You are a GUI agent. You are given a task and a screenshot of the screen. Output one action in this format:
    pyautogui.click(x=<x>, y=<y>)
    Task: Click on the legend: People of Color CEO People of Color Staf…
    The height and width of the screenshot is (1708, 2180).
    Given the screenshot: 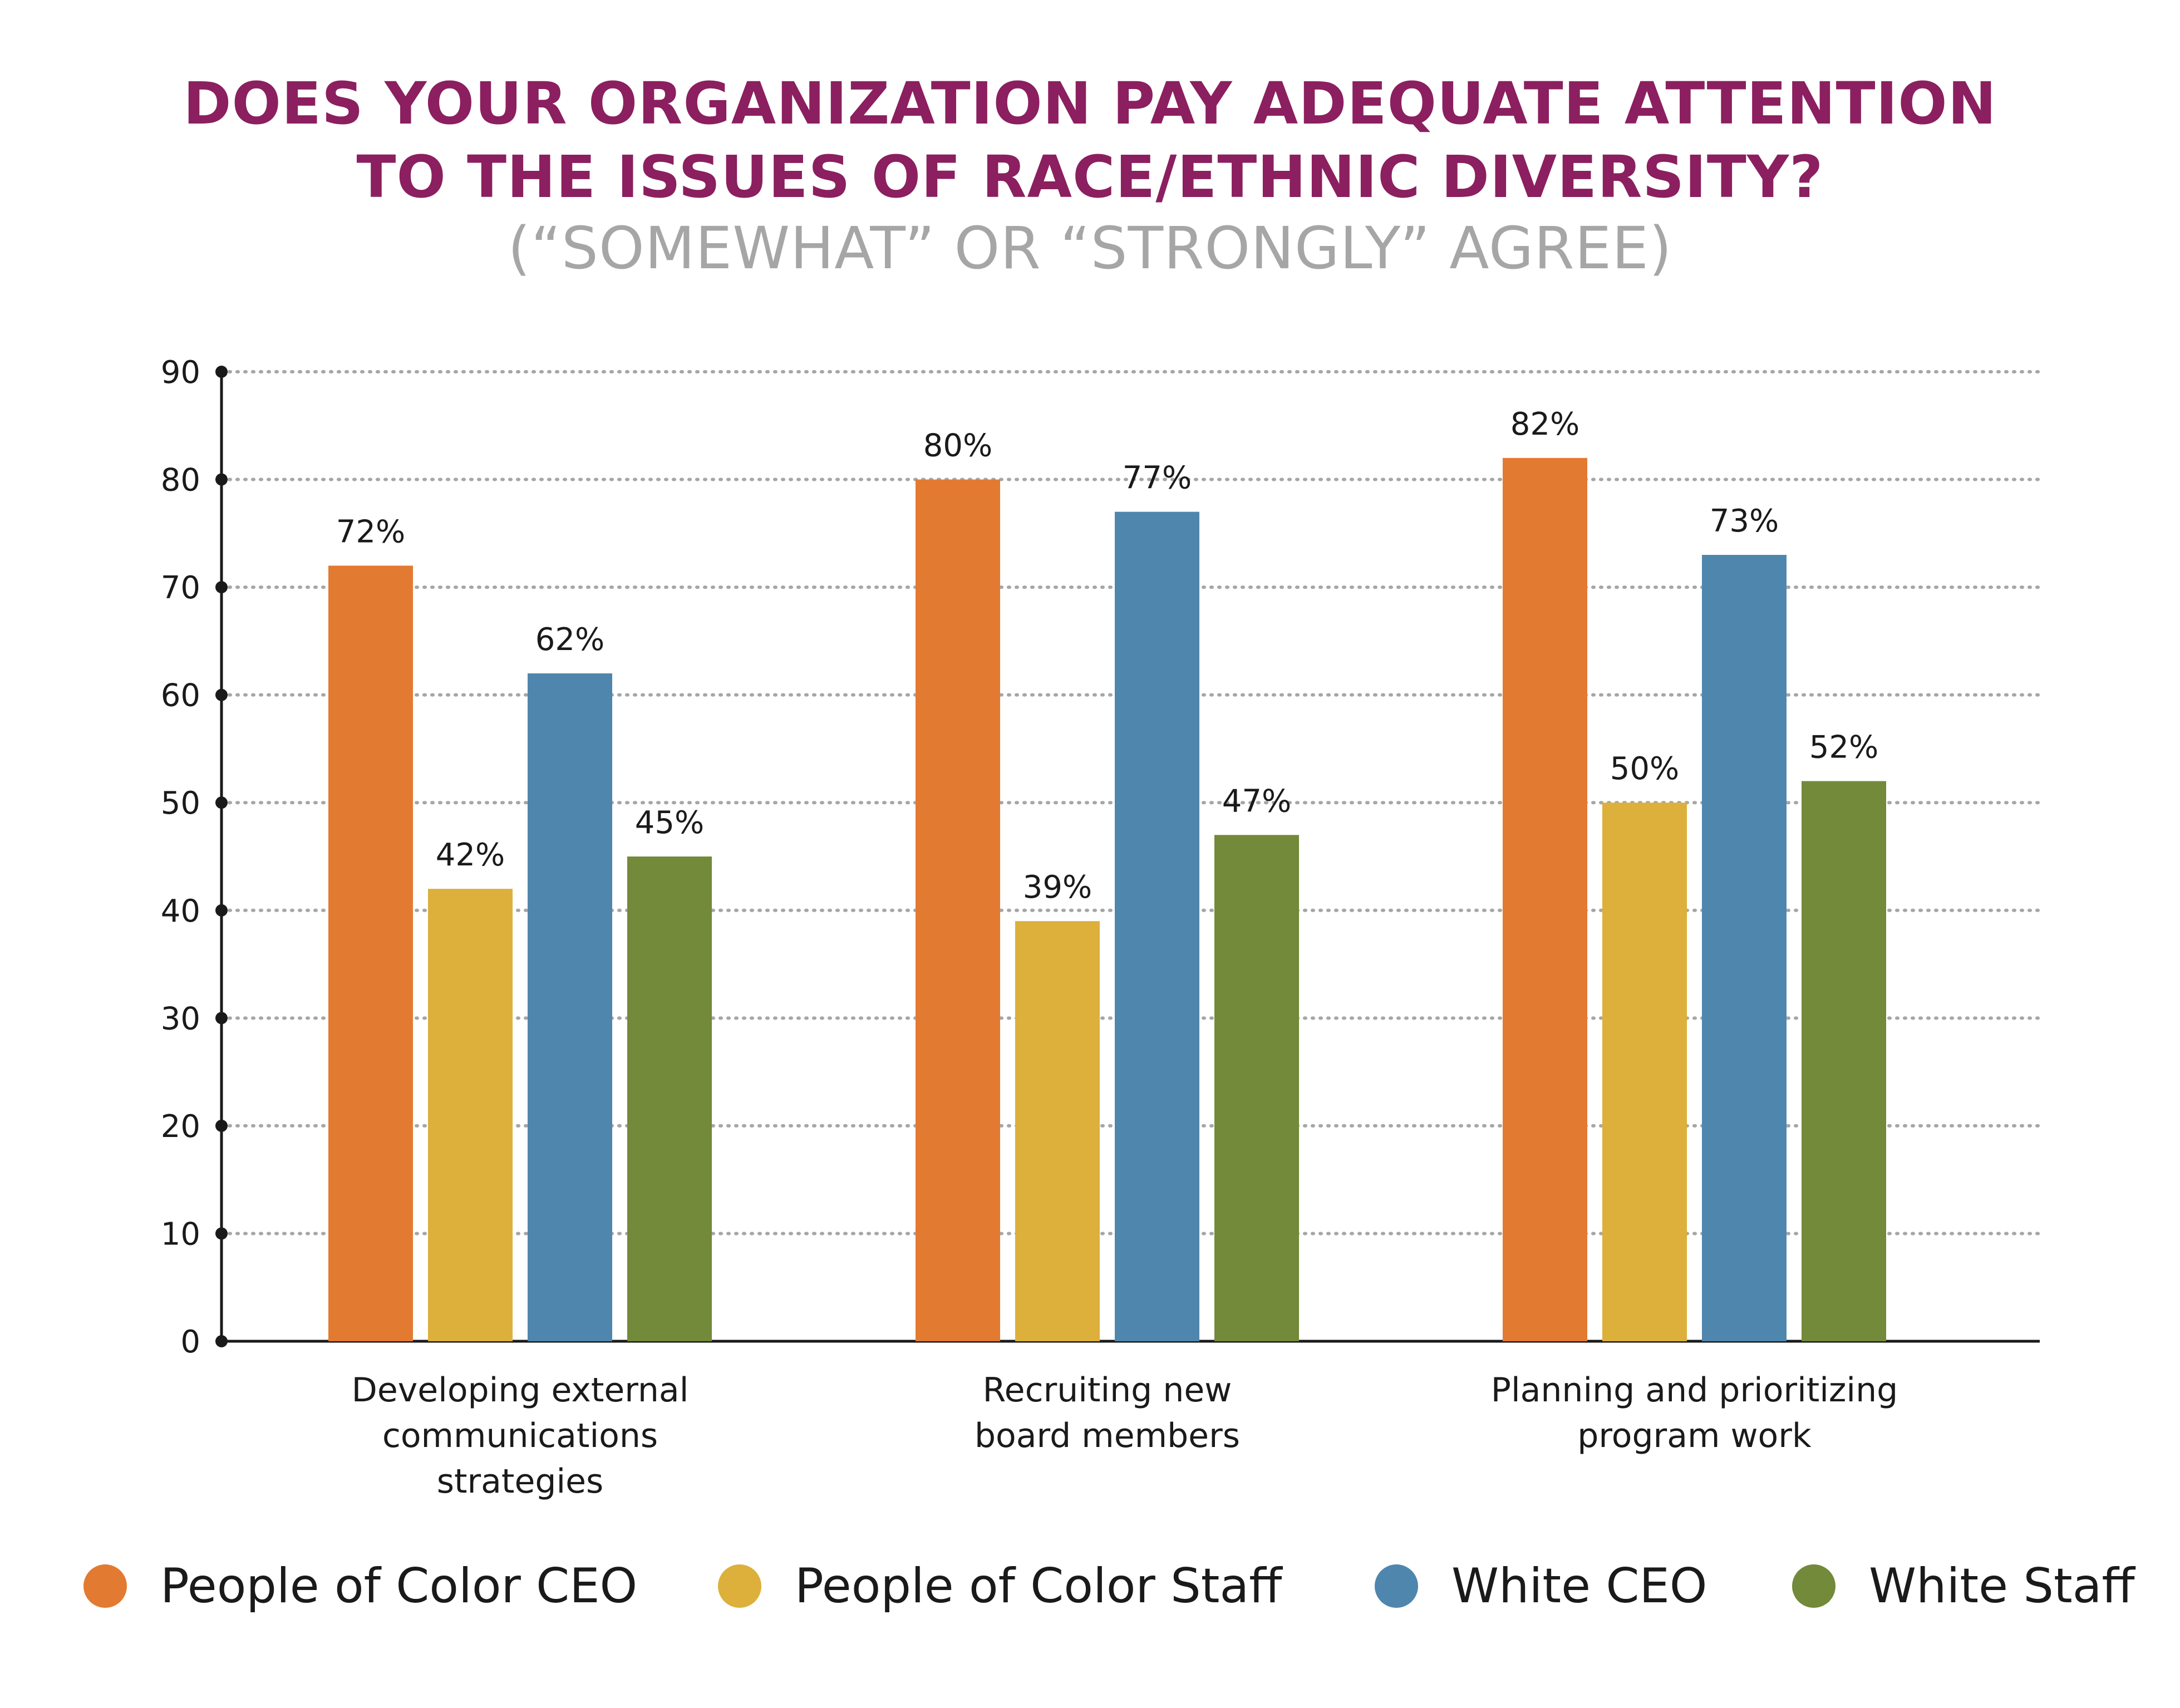 What is the action you would take?
    pyautogui.click(x=1090, y=1586)
    